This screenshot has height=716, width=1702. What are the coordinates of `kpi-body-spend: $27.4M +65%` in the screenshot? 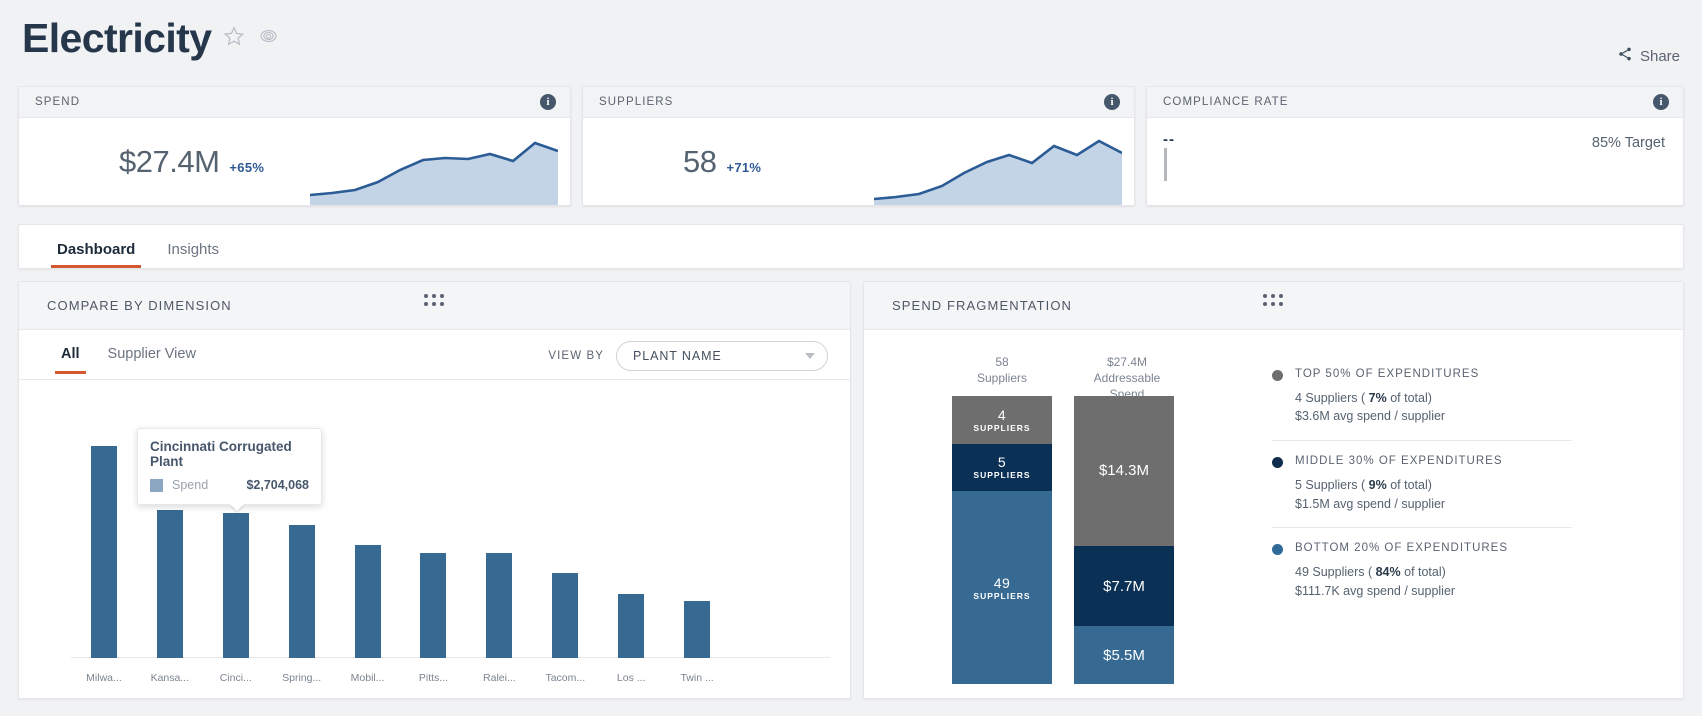 It's located at (294, 161).